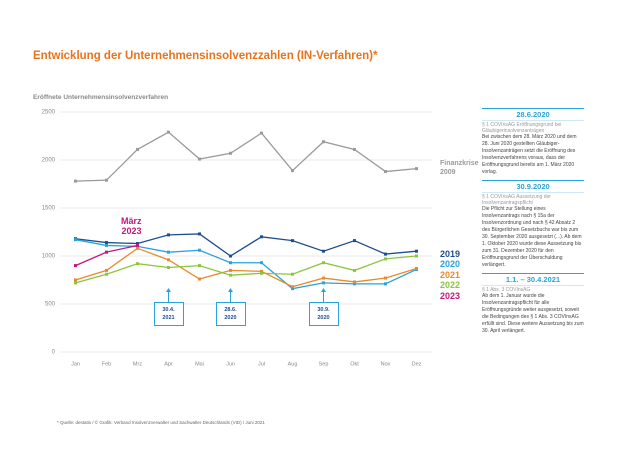  I want to click on annotation: März 2023, so click(131, 226).